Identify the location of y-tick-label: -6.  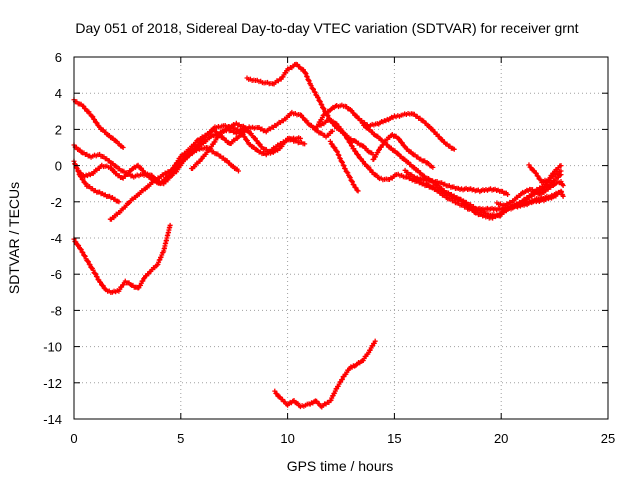
(56, 274).